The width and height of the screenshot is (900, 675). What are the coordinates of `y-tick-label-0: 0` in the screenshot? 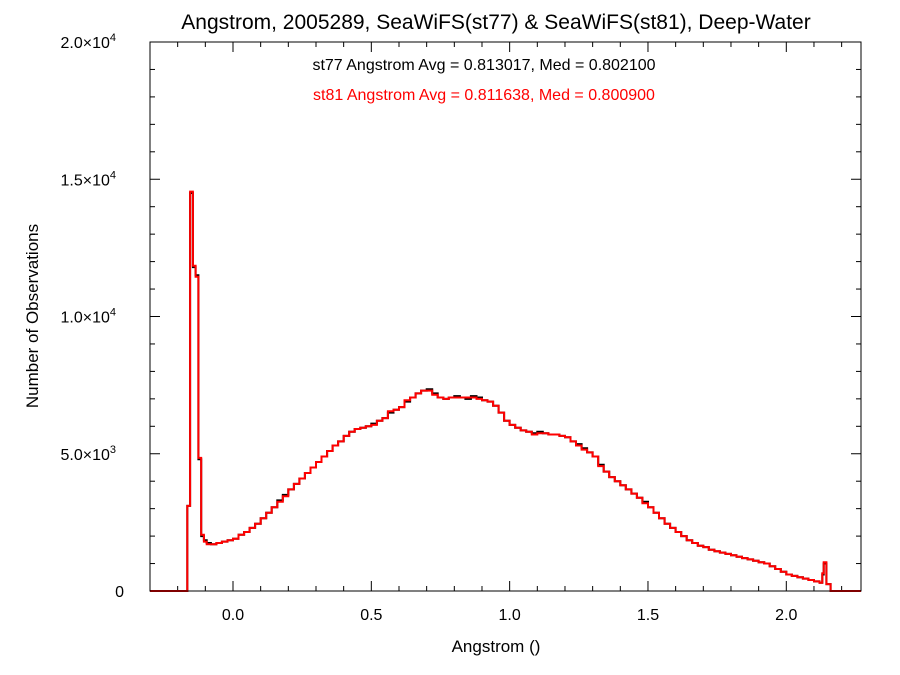 It's located at (119, 592).